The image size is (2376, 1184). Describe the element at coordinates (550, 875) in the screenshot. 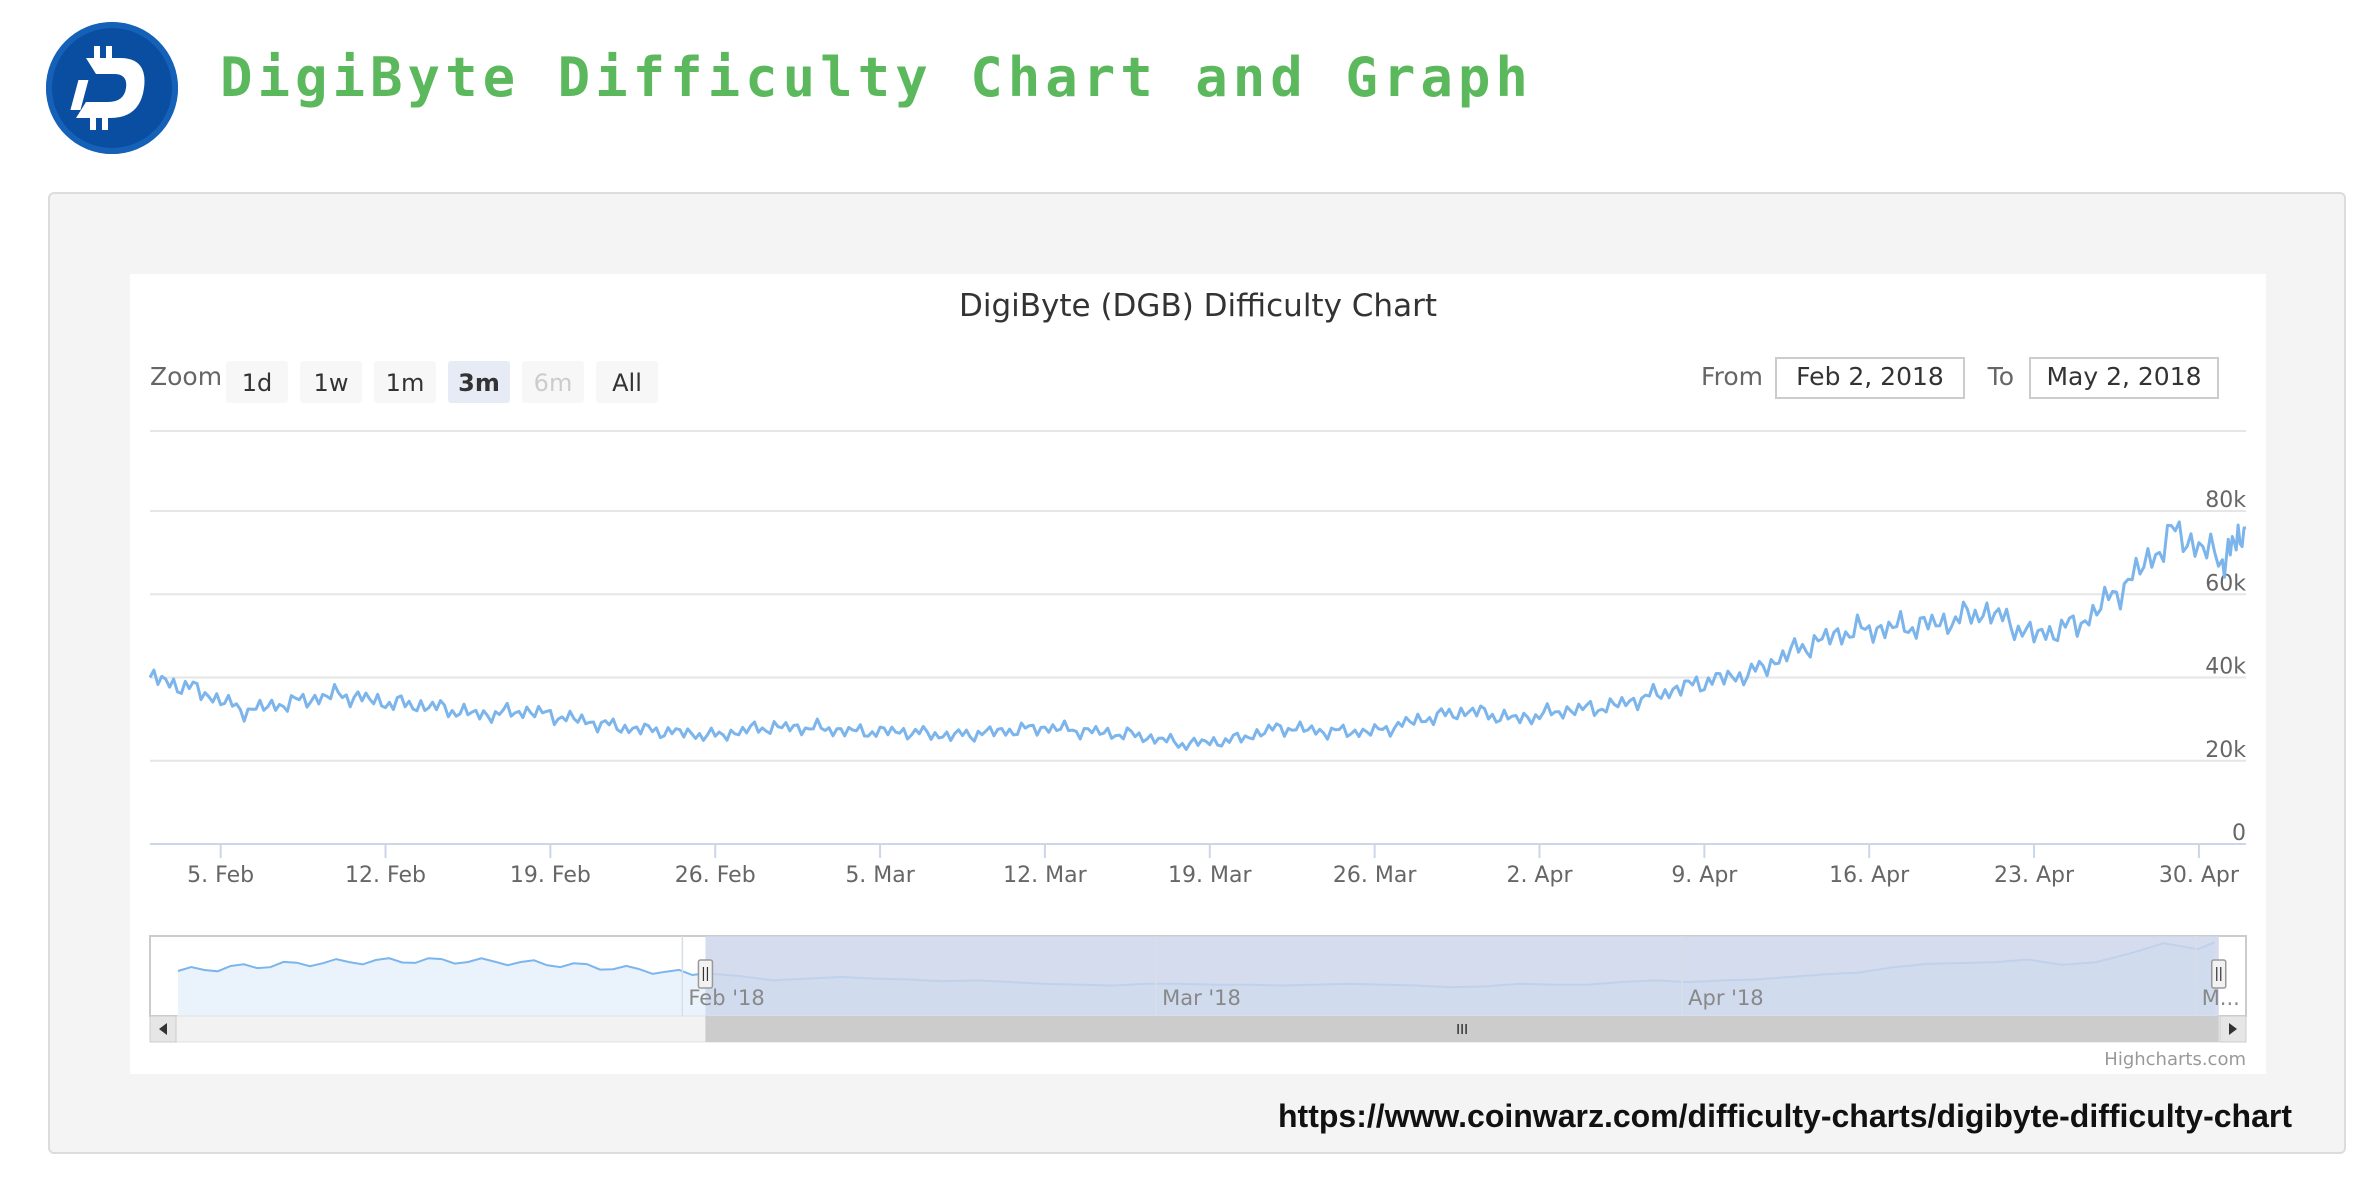

I see `x-tick-label: 19. Feb` at that location.